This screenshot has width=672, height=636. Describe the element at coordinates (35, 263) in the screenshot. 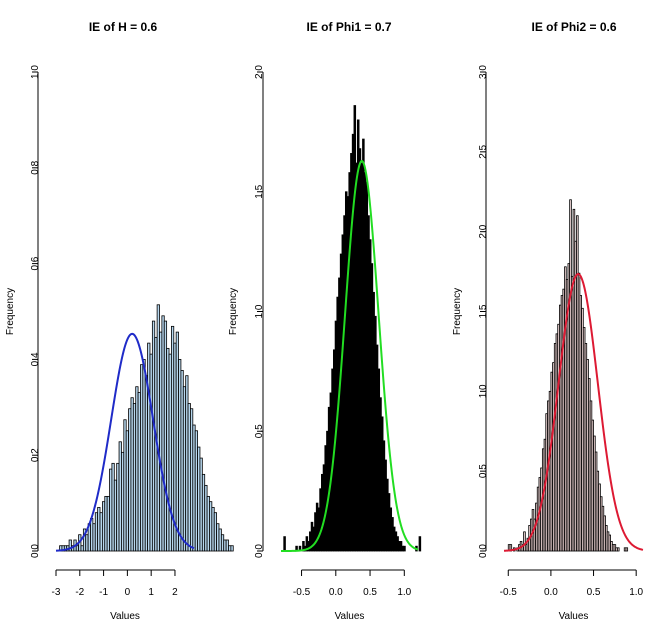

I see `y-tick-label: 0.6` at that location.